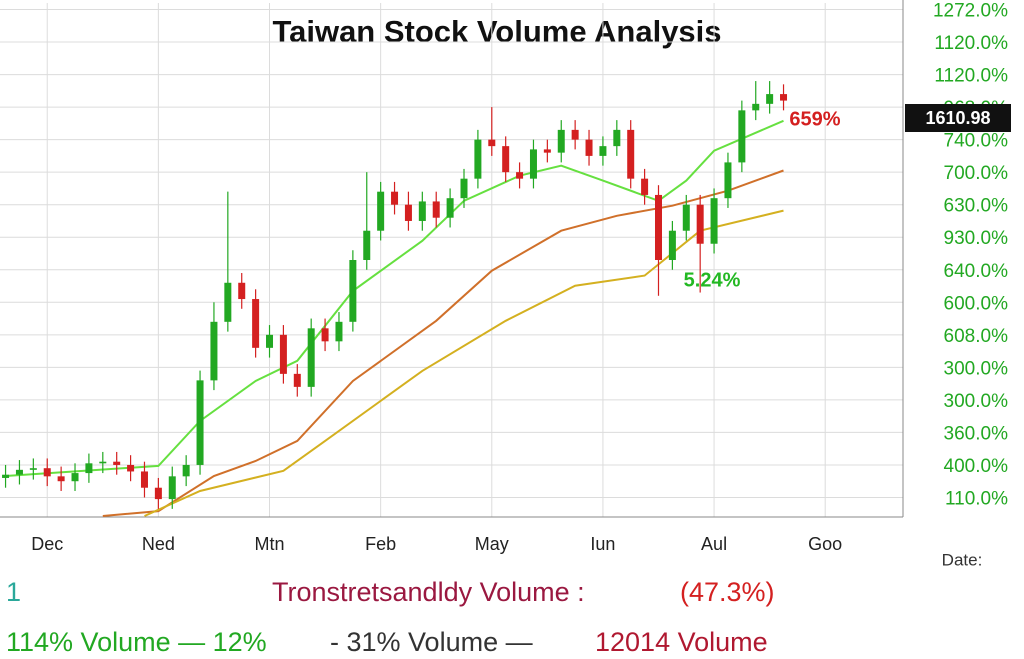 The width and height of the screenshot is (1024, 659). I want to click on y-tick-label: 110.0%, so click(976, 498).